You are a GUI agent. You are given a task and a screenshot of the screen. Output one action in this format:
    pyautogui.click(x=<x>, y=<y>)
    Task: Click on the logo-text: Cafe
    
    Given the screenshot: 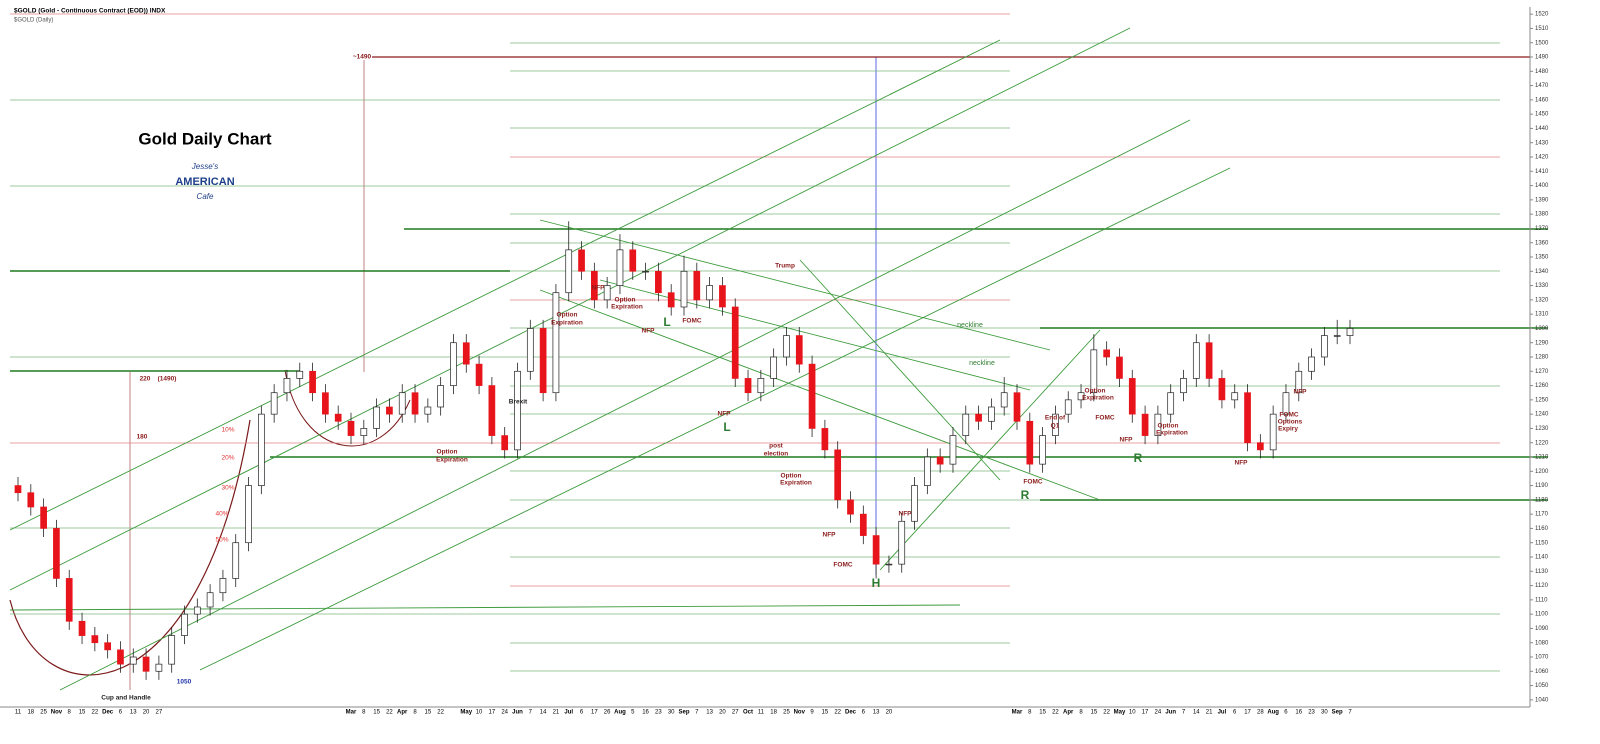 What is the action you would take?
    pyautogui.click(x=205, y=196)
    